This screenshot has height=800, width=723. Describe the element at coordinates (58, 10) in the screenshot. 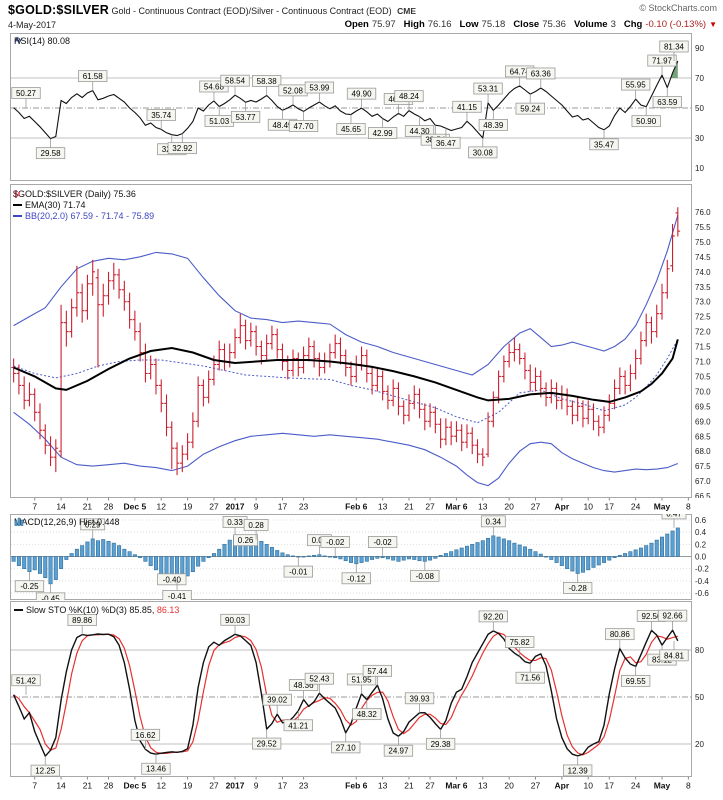

I see `symbol-title: $GOLD:$SILVER` at that location.